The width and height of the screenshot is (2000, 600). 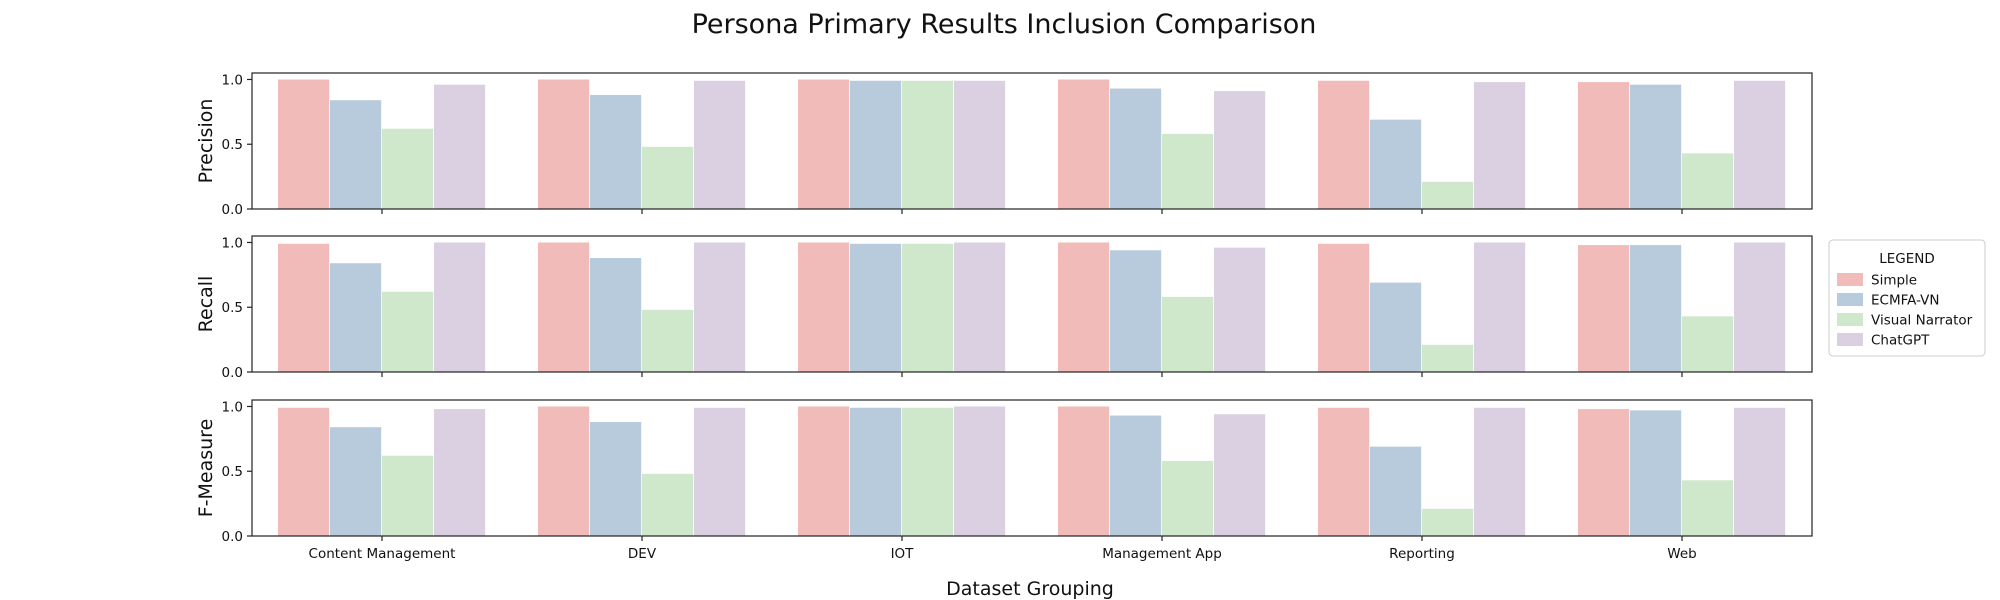 I want to click on legend-entry: ECMFA-VN, so click(x=1905, y=301).